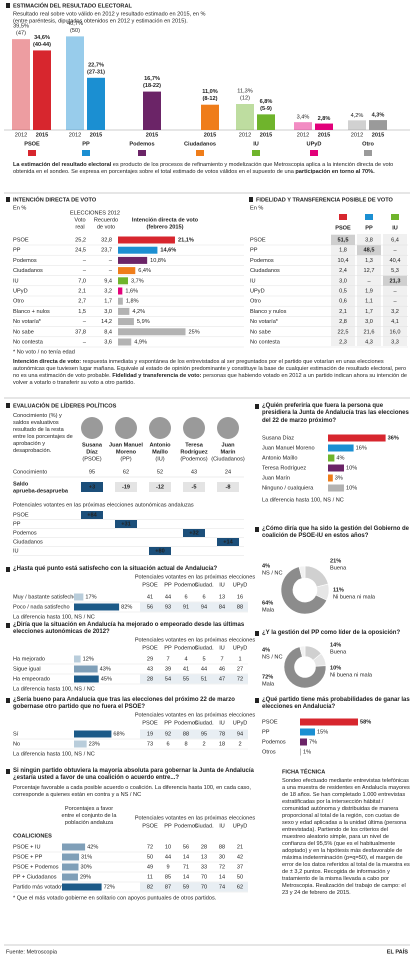 This screenshot has height=959, width=414. I want to click on value-label: 7%, so click(313, 742).